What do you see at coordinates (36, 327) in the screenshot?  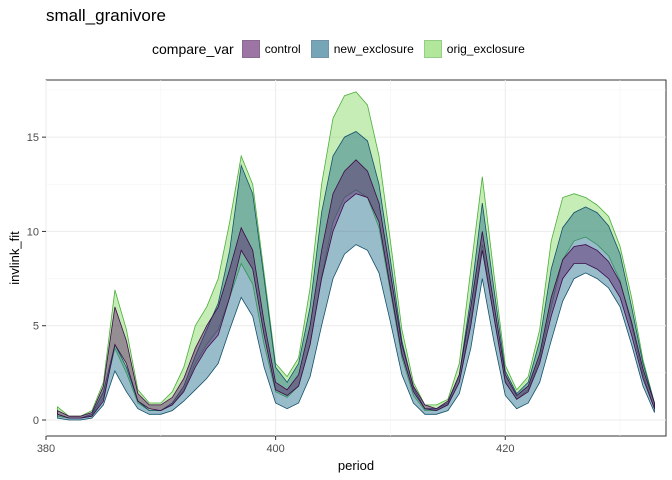 I see `y-tick-label: 5` at bounding box center [36, 327].